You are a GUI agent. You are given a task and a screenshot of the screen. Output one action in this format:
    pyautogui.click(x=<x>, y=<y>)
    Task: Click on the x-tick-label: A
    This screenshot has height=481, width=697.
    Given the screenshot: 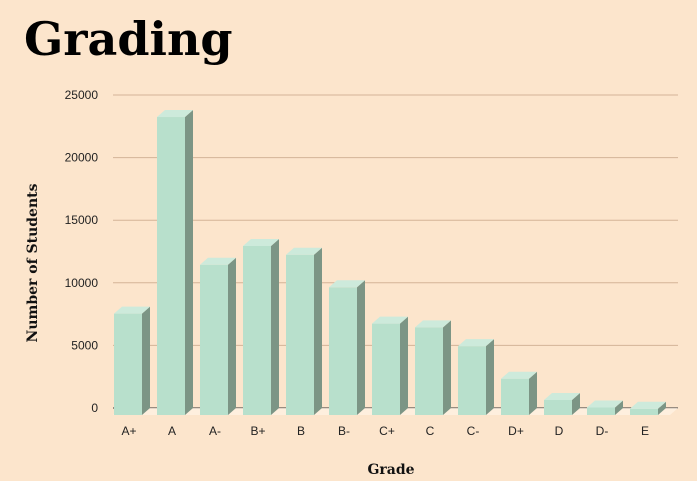 What is the action you would take?
    pyautogui.click(x=172, y=431)
    